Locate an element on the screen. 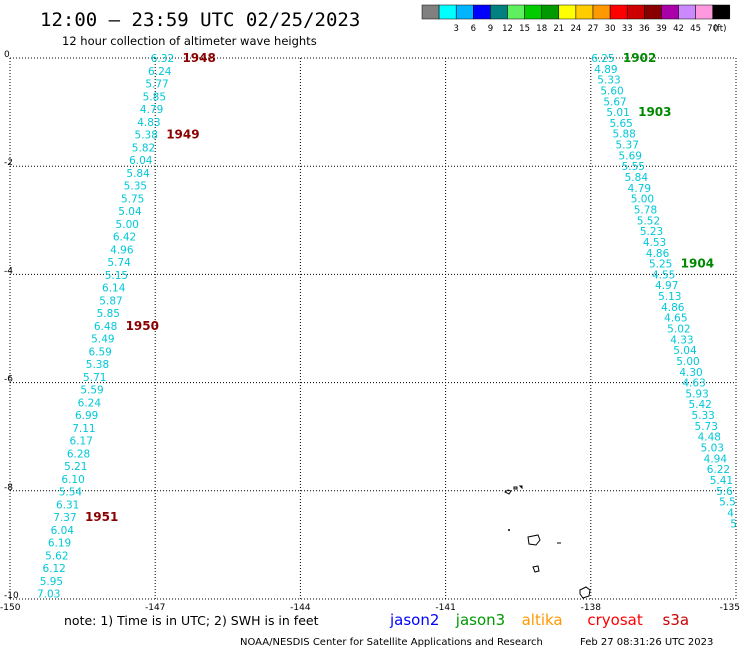  legend-label: 6 is located at coordinates (473, 29).